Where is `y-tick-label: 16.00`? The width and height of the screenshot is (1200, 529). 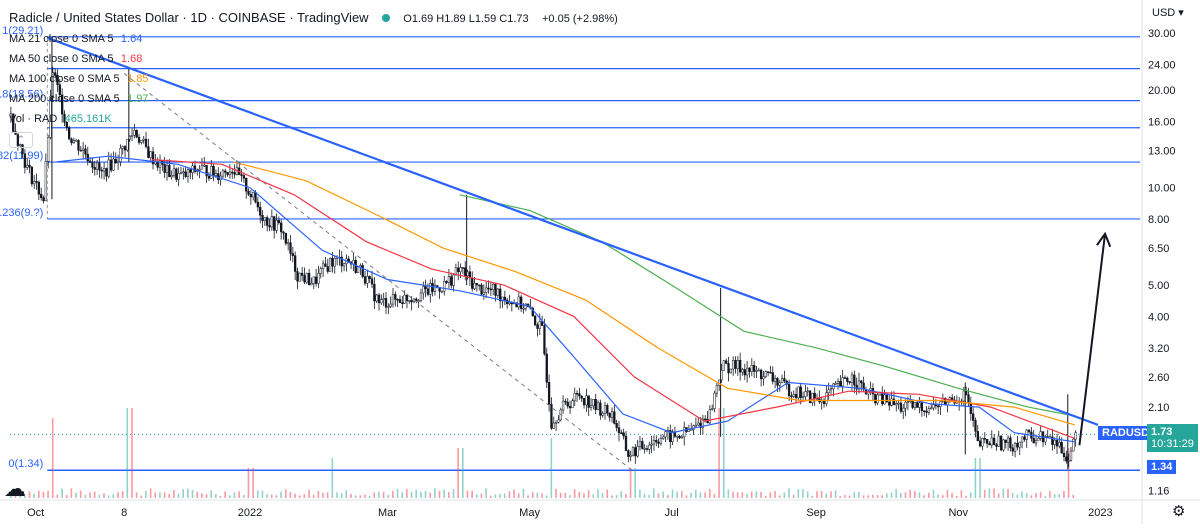
y-tick-label: 16.00 is located at coordinates (1162, 122).